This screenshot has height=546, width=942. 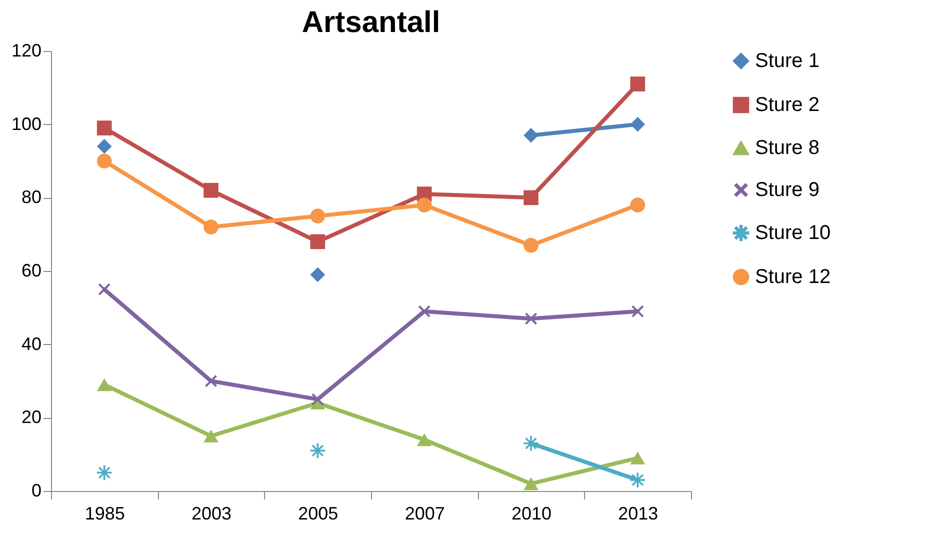 What do you see at coordinates (424, 514) in the screenshot?
I see `x-tick-label: 2007` at bounding box center [424, 514].